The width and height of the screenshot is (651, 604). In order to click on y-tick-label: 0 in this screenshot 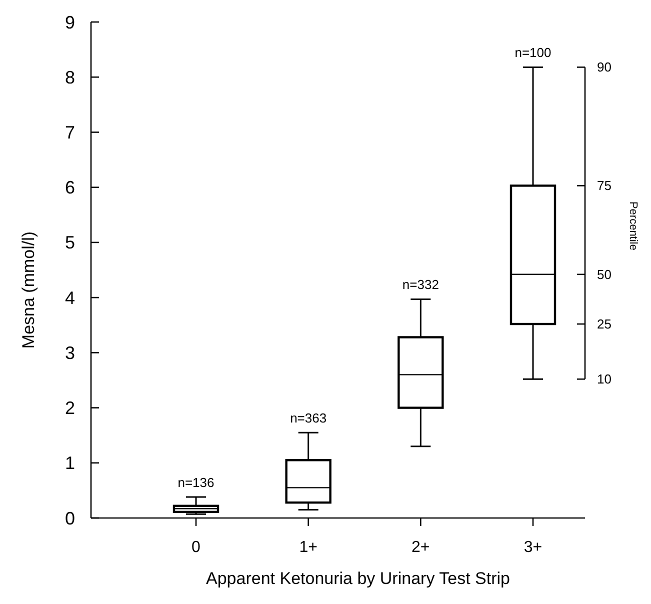, I will do `click(69, 518)`.